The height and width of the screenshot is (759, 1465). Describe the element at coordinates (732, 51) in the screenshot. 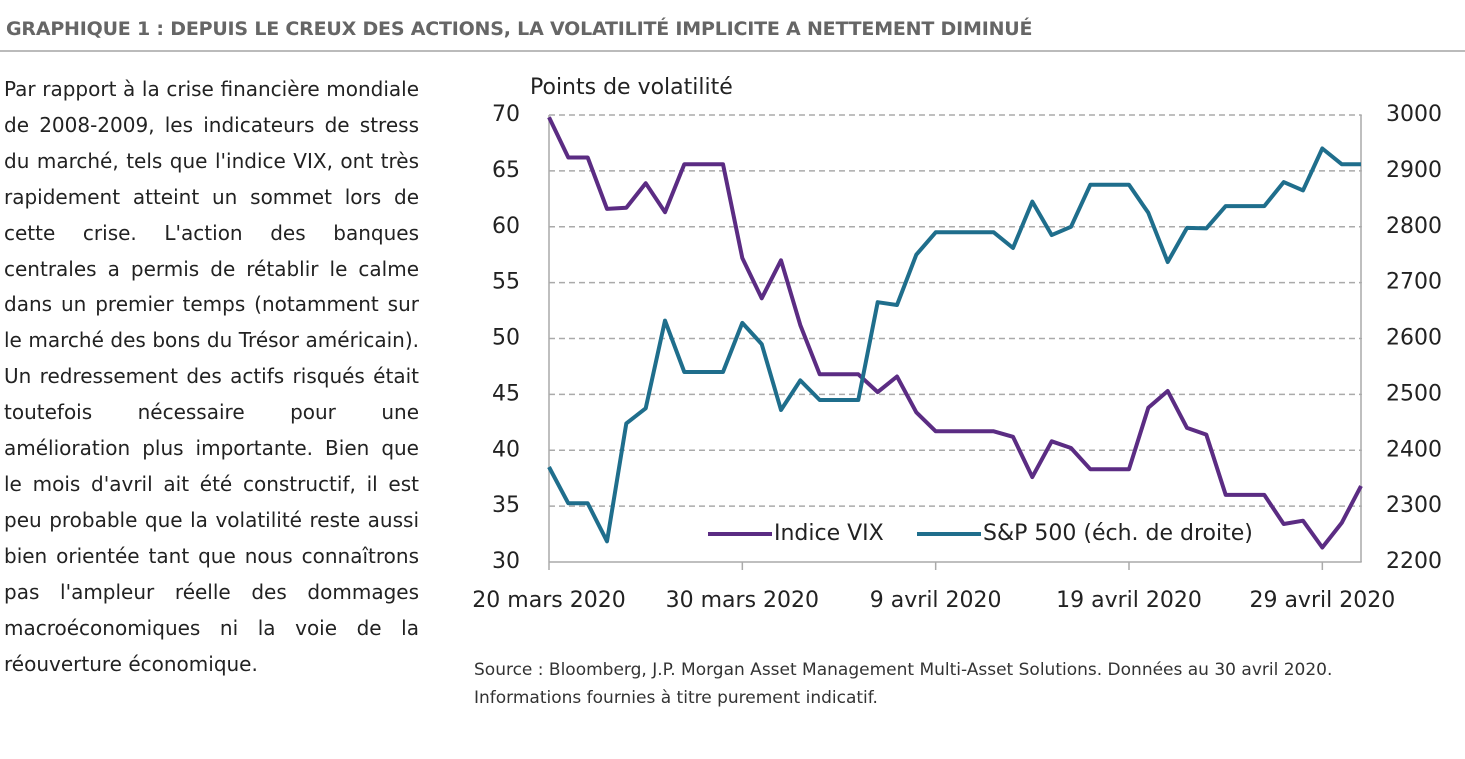

I see `heading-rule` at that location.